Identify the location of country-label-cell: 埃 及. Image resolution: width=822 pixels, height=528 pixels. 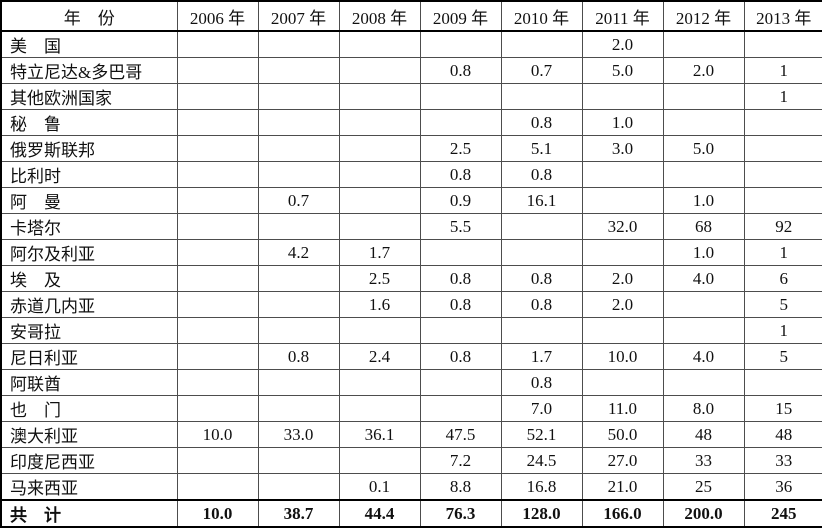
(89, 278).